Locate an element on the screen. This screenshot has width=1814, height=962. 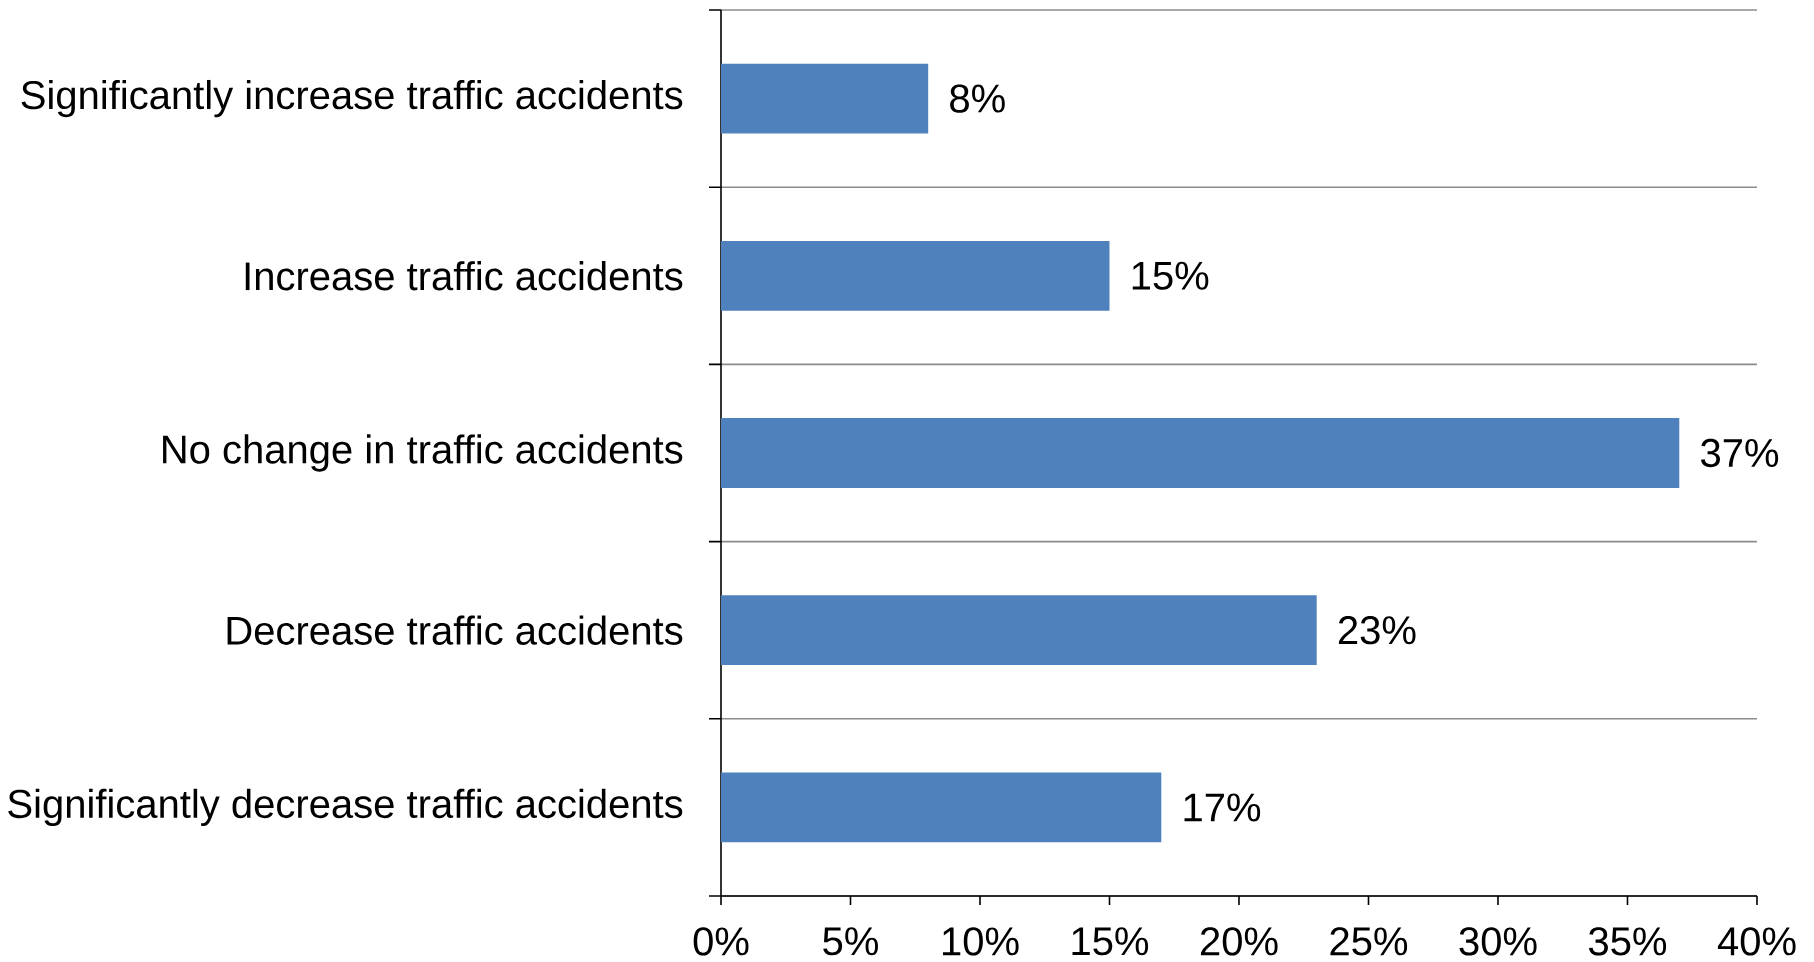
x-tick-label: 15% is located at coordinates (1110, 941).